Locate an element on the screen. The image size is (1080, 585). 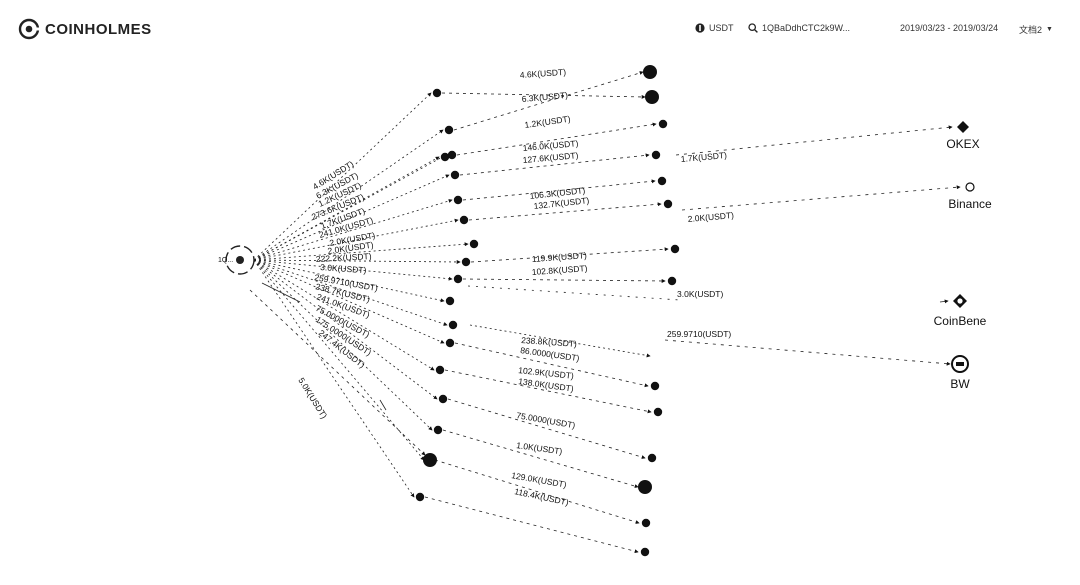
edge-label-exchange: 2.0K(USDT) is located at coordinates (710, 217).